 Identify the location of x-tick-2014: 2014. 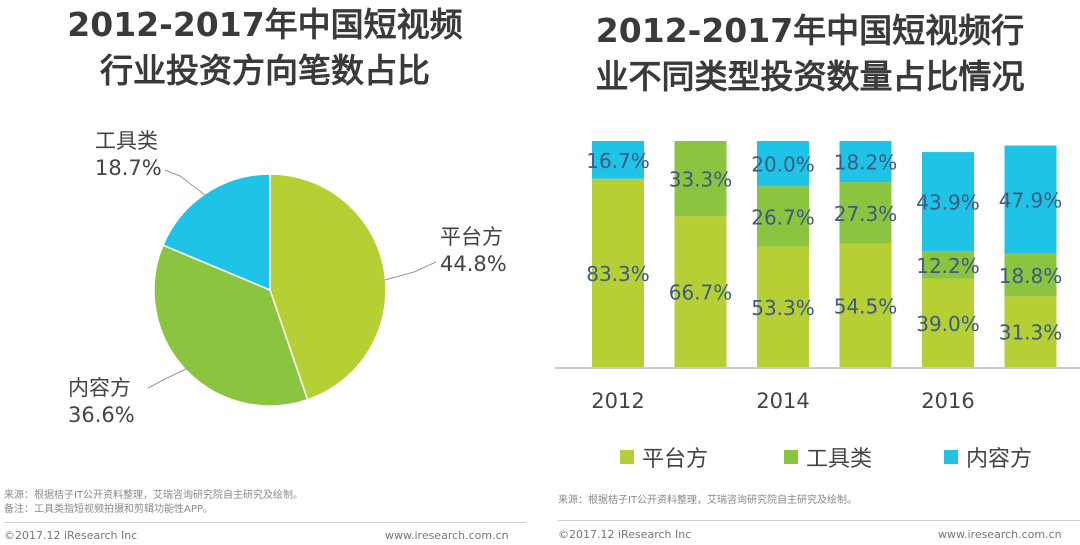
(782, 401).